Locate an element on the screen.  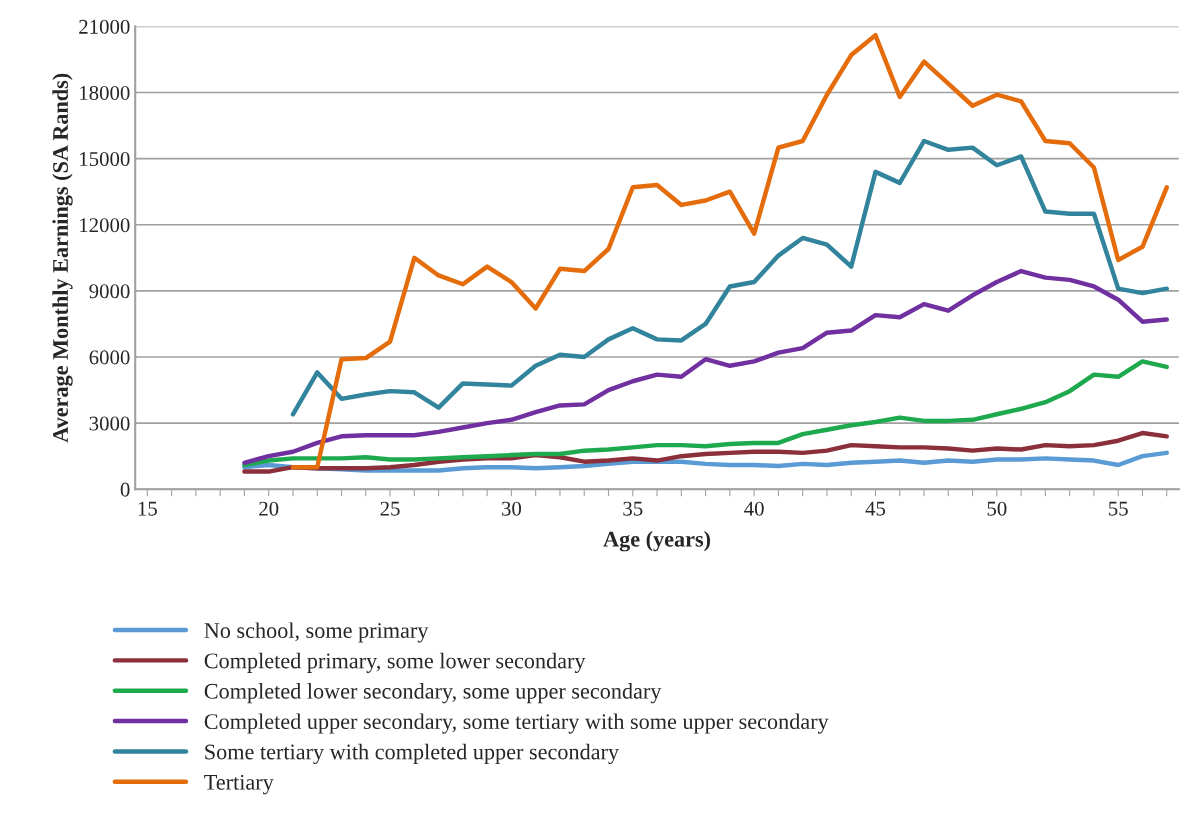
legend-label: Tertiary is located at coordinates (239, 784).